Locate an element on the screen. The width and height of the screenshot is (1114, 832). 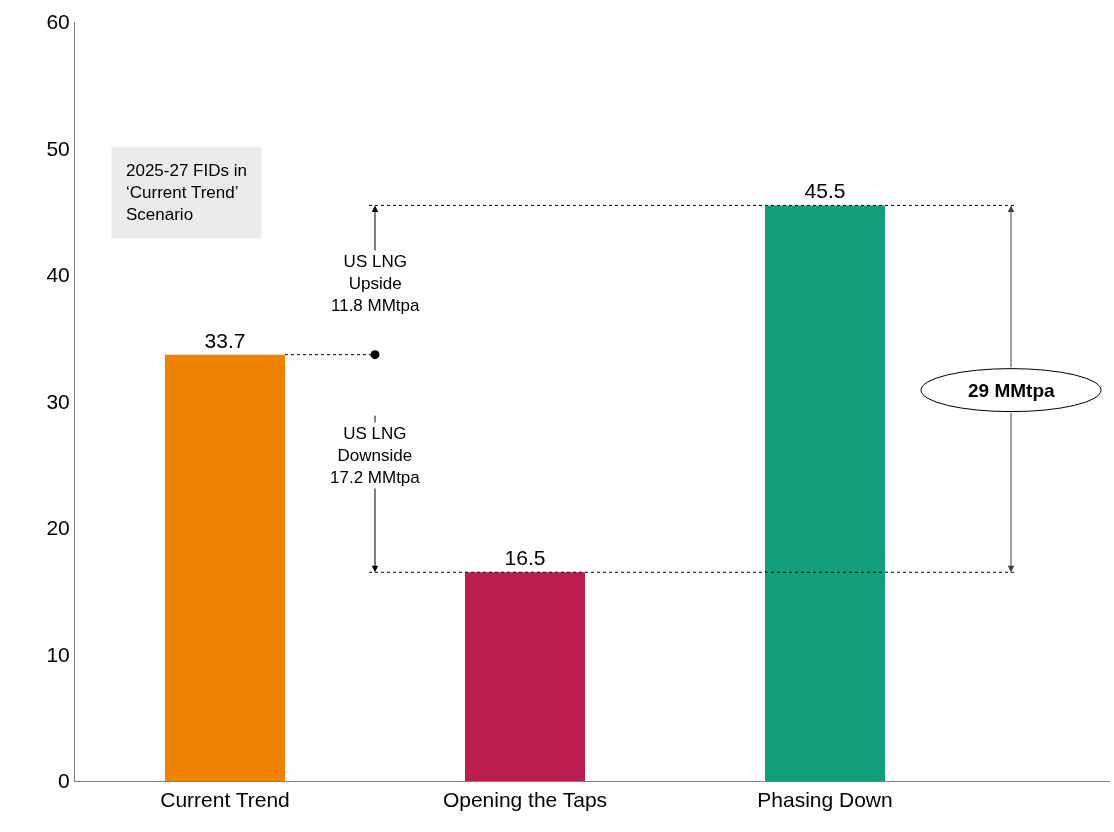
y-tick-label: 60 is located at coordinates (58, 22).